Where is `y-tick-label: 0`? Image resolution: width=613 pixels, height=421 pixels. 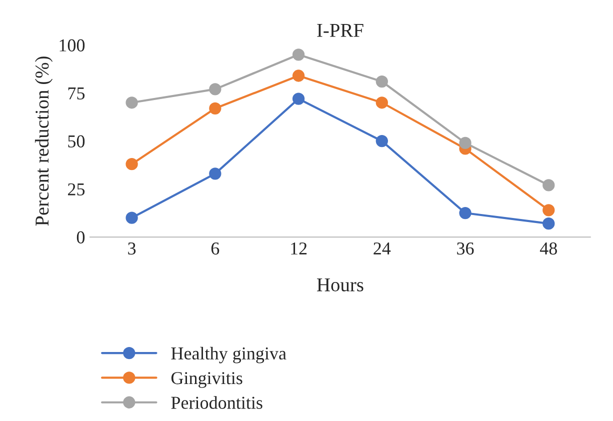 y-tick-label: 0 is located at coordinates (80, 237).